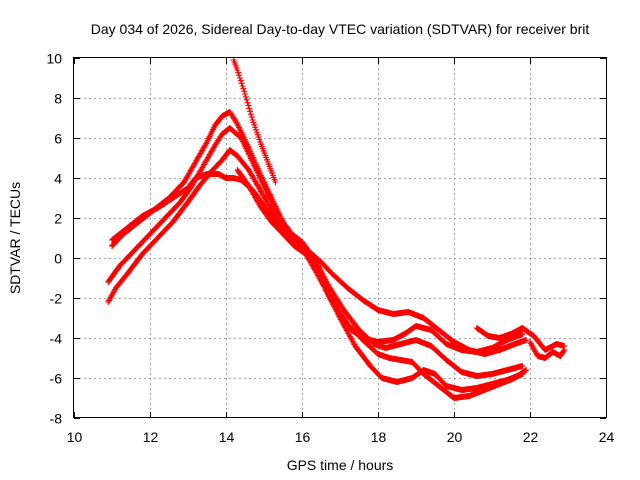 The height and width of the screenshot is (480, 640). What do you see at coordinates (58, 139) in the screenshot?
I see `y-tick-label: 6` at bounding box center [58, 139].